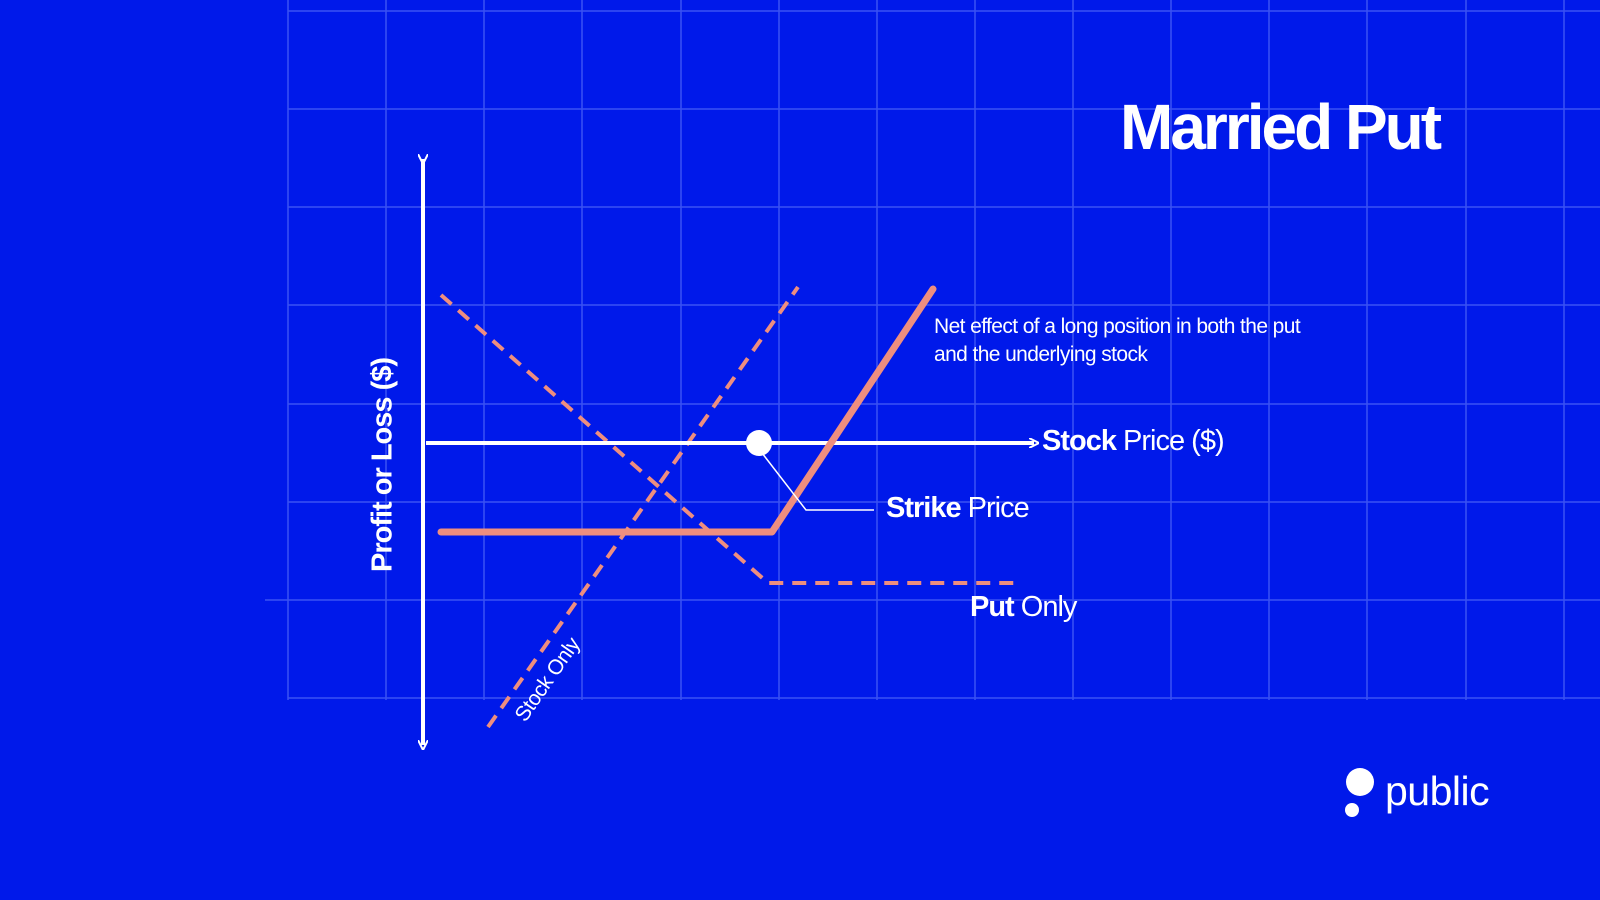  I want to click on x-axis-label-bold: Stock, so click(1079, 441).